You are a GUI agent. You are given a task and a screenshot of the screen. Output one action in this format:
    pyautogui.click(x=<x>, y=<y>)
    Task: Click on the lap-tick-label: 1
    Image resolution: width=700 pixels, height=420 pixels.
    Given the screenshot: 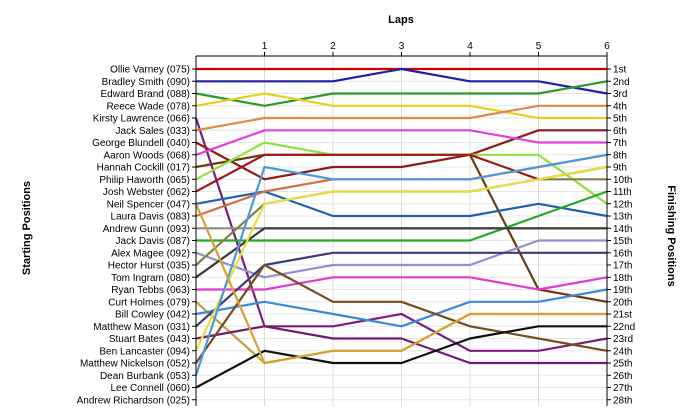 What is the action you would take?
    pyautogui.click(x=265, y=46)
    